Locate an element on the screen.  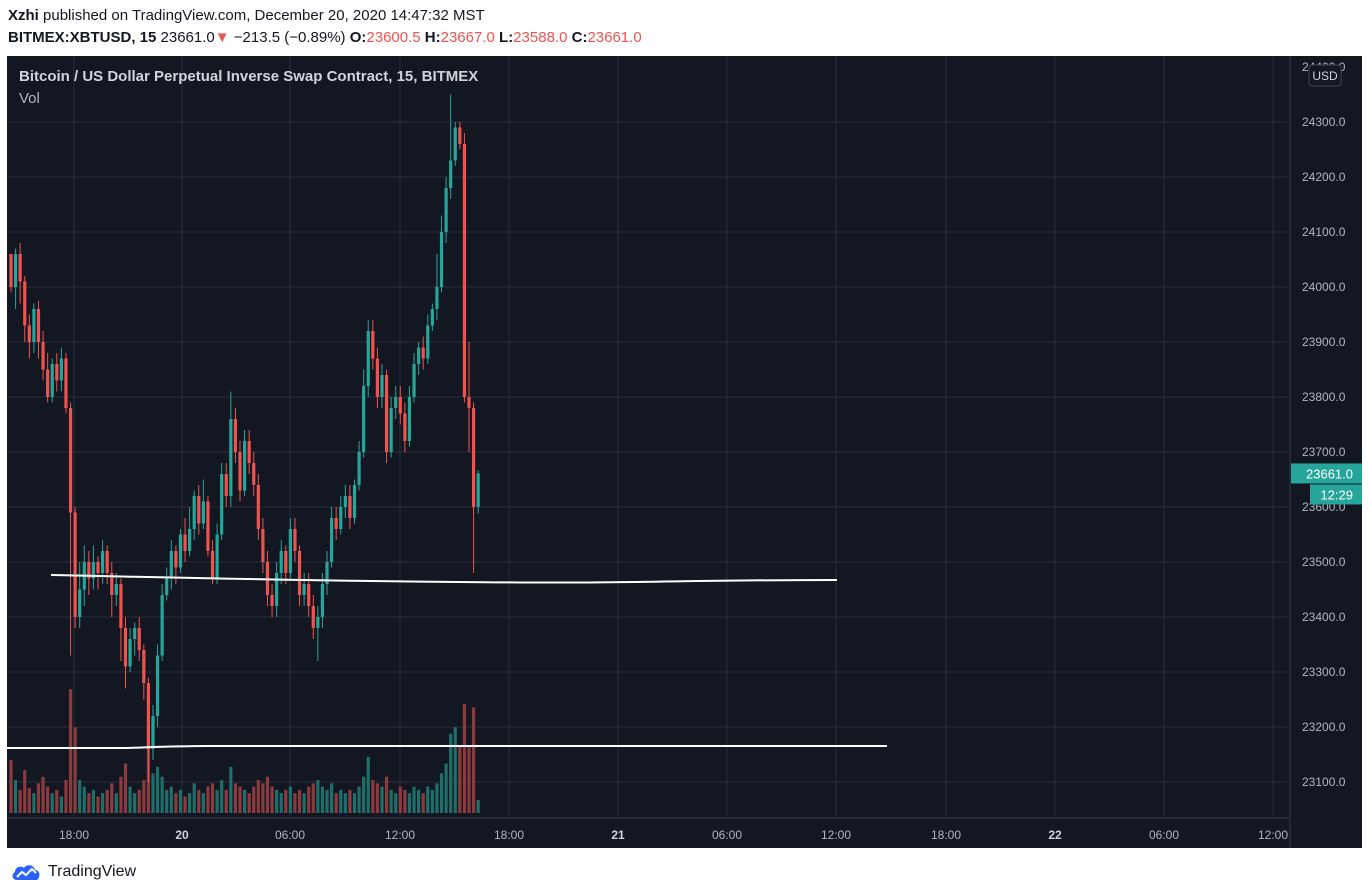
countdown-label: 12:29 is located at coordinates (1336, 494).